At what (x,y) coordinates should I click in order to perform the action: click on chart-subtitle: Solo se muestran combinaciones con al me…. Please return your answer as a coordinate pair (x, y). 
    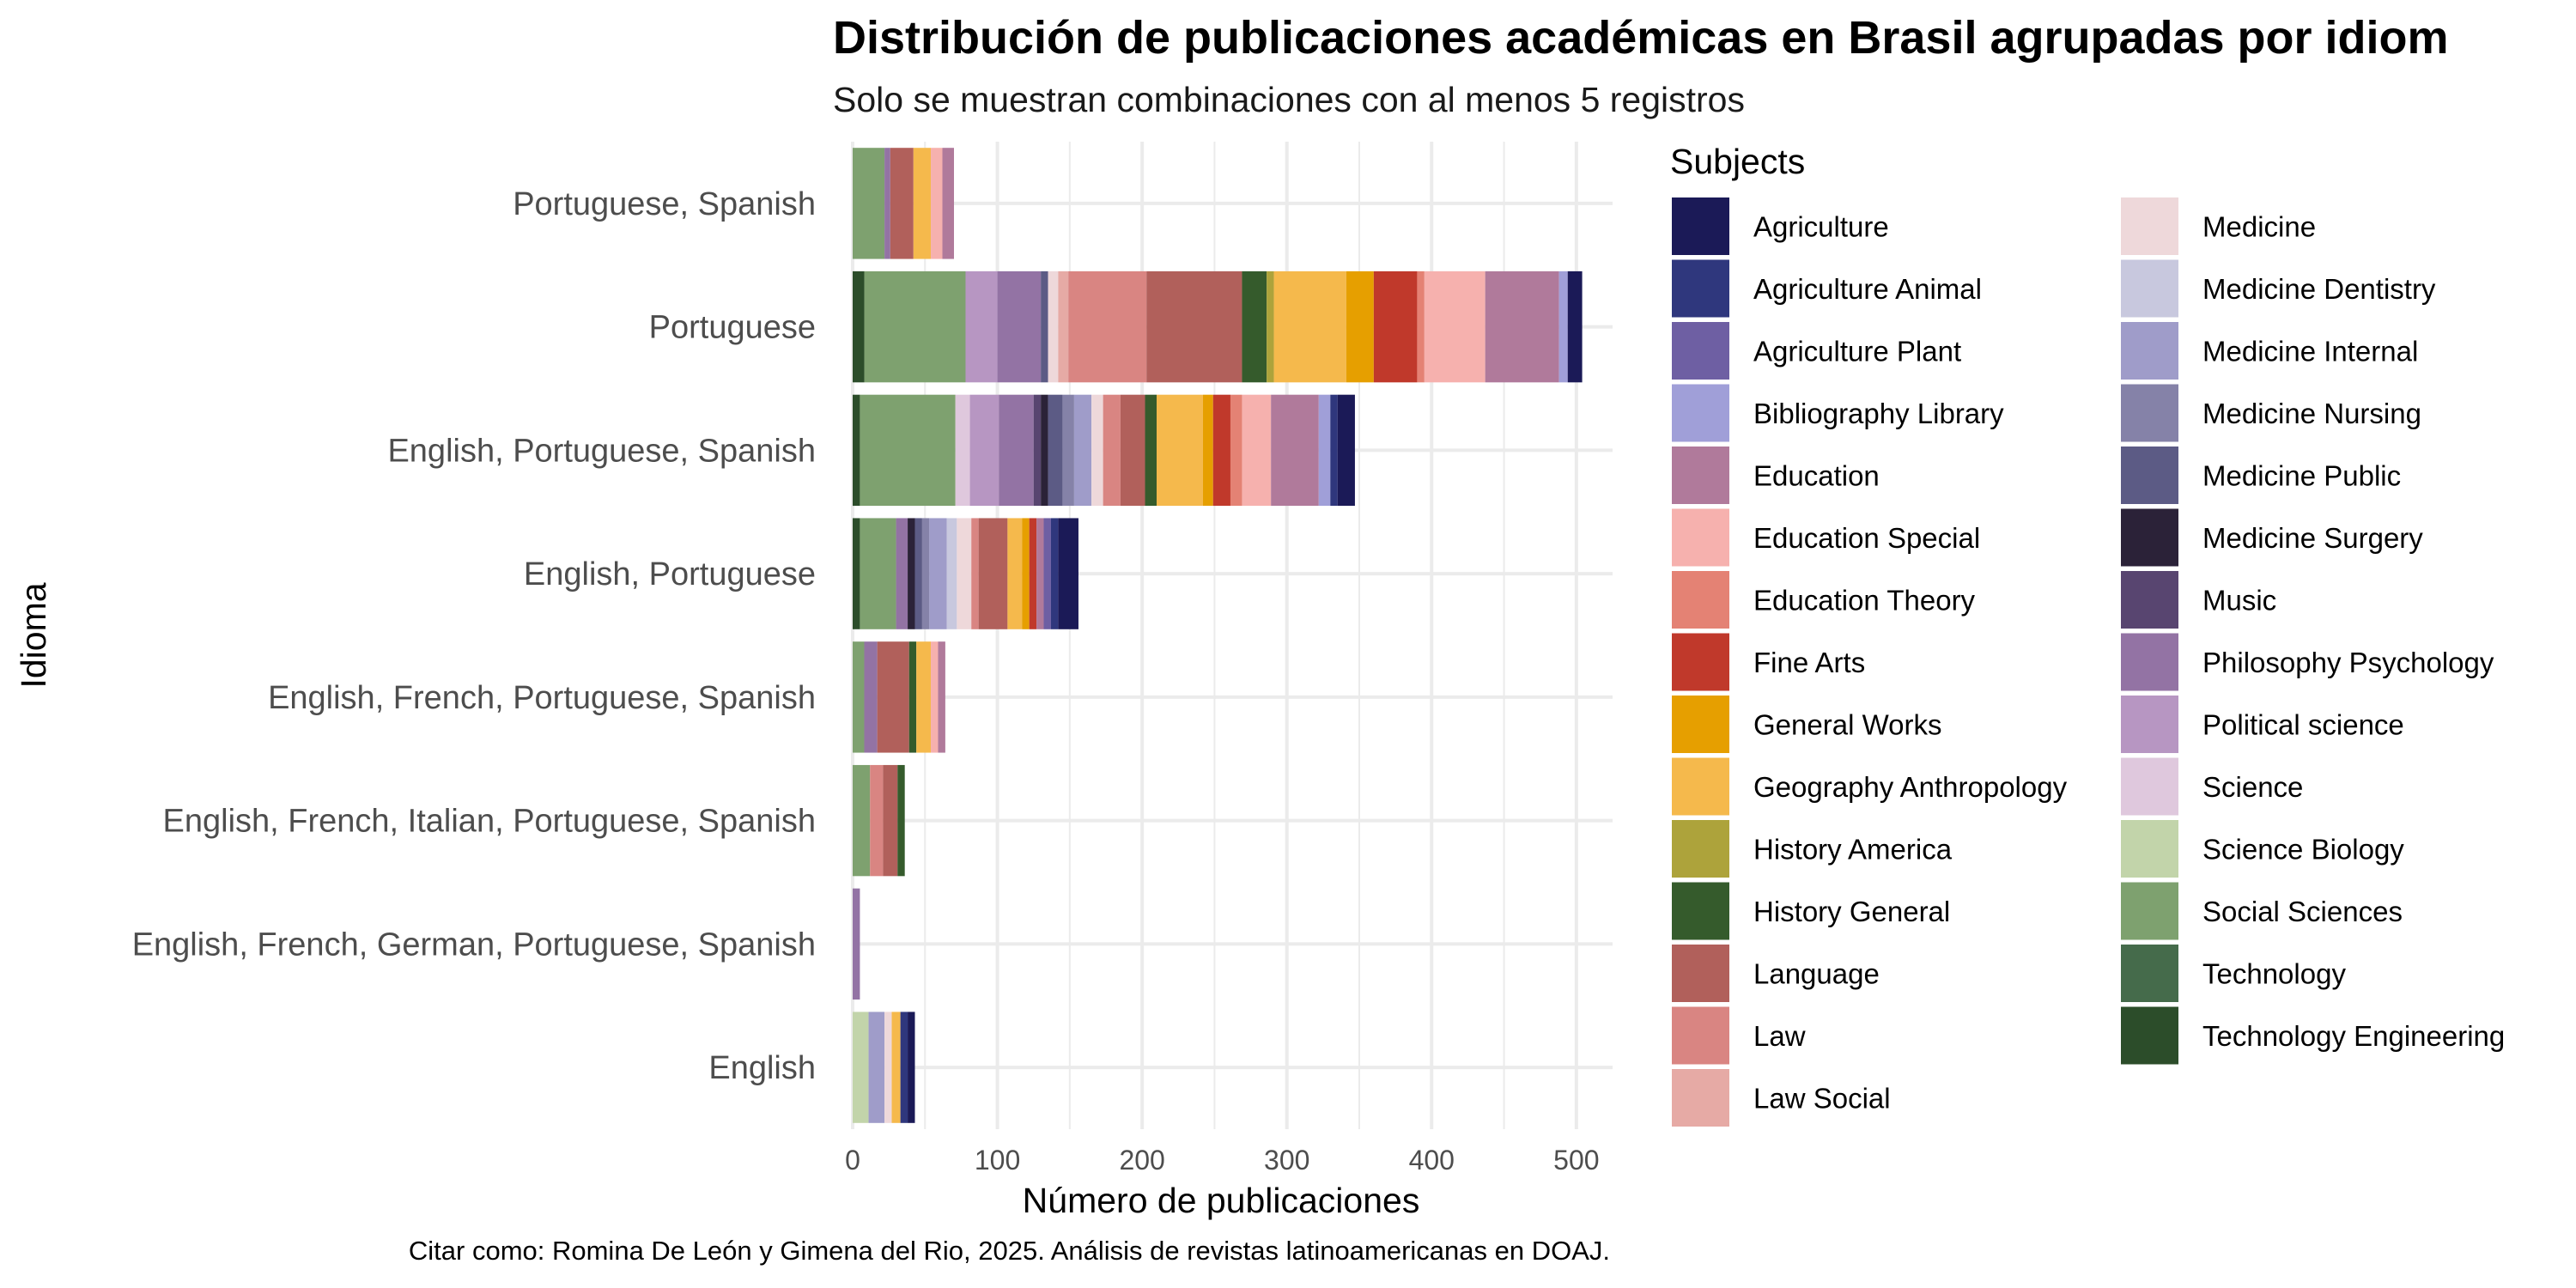
    Looking at the image, I should click on (1289, 99).